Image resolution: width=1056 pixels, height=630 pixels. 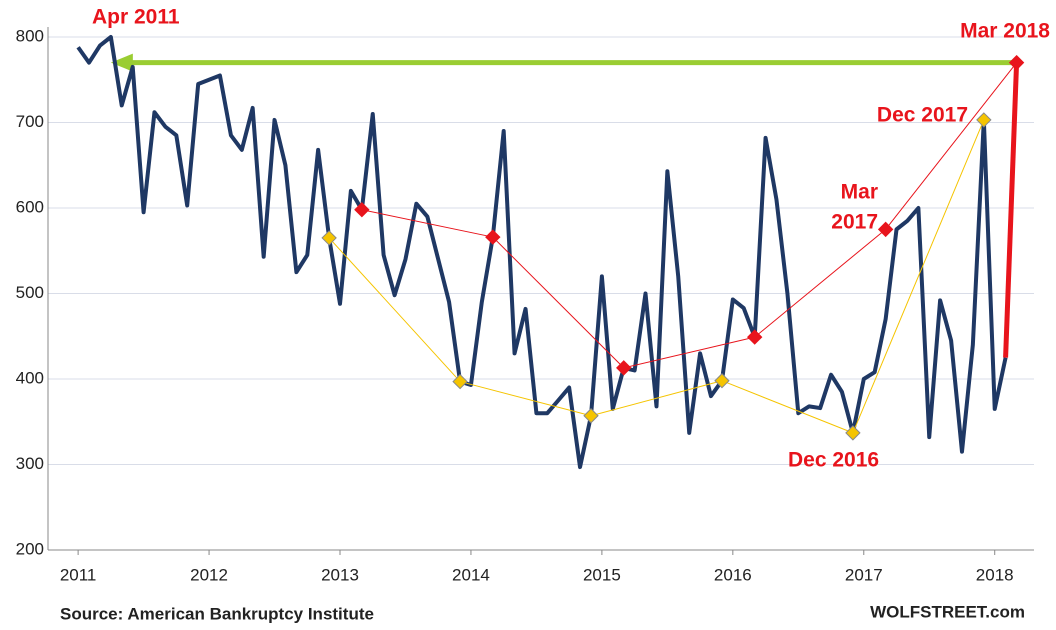 What do you see at coordinates (136, 17) in the screenshot?
I see `annotation: Apr 2011` at bounding box center [136, 17].